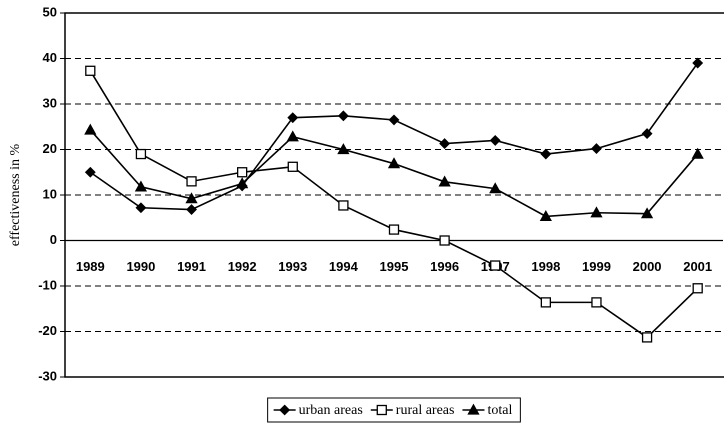 The height and width of the screenshot is (427, 724). I want to click on x-tick-label: 2000, so click(647, 266).